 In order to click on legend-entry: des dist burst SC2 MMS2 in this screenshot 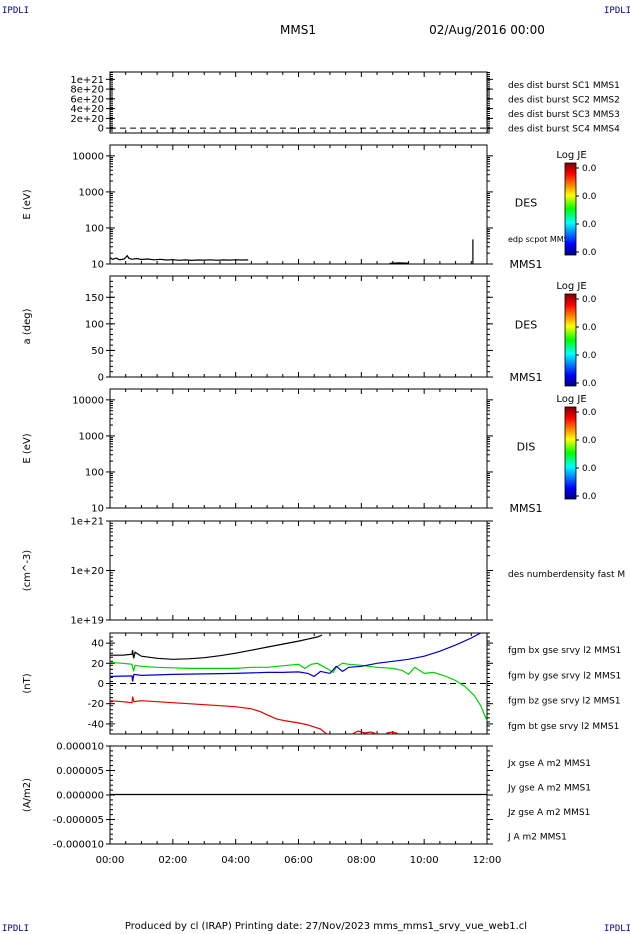, I will do `click(564, 101)`.